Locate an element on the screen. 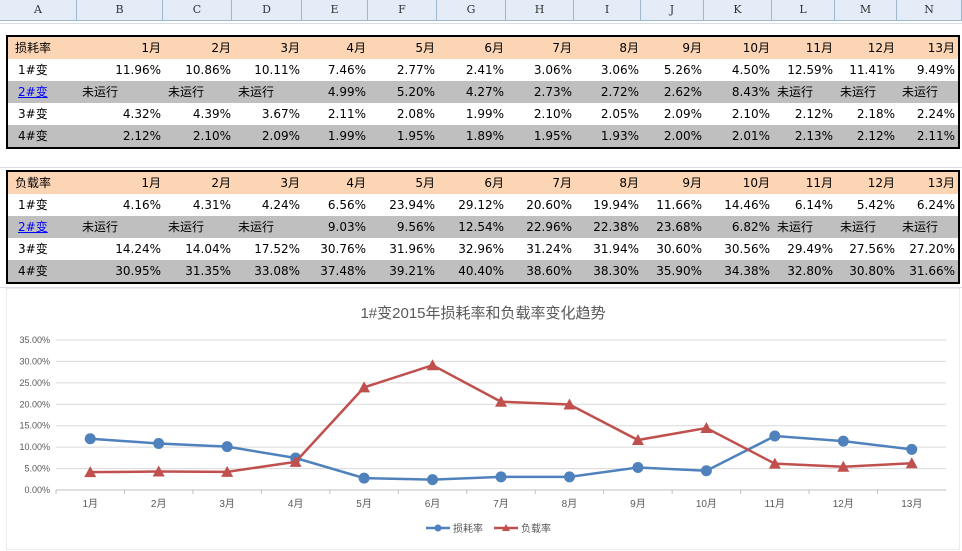  value-cell: 22.38% is located at coordinates (616, 227).